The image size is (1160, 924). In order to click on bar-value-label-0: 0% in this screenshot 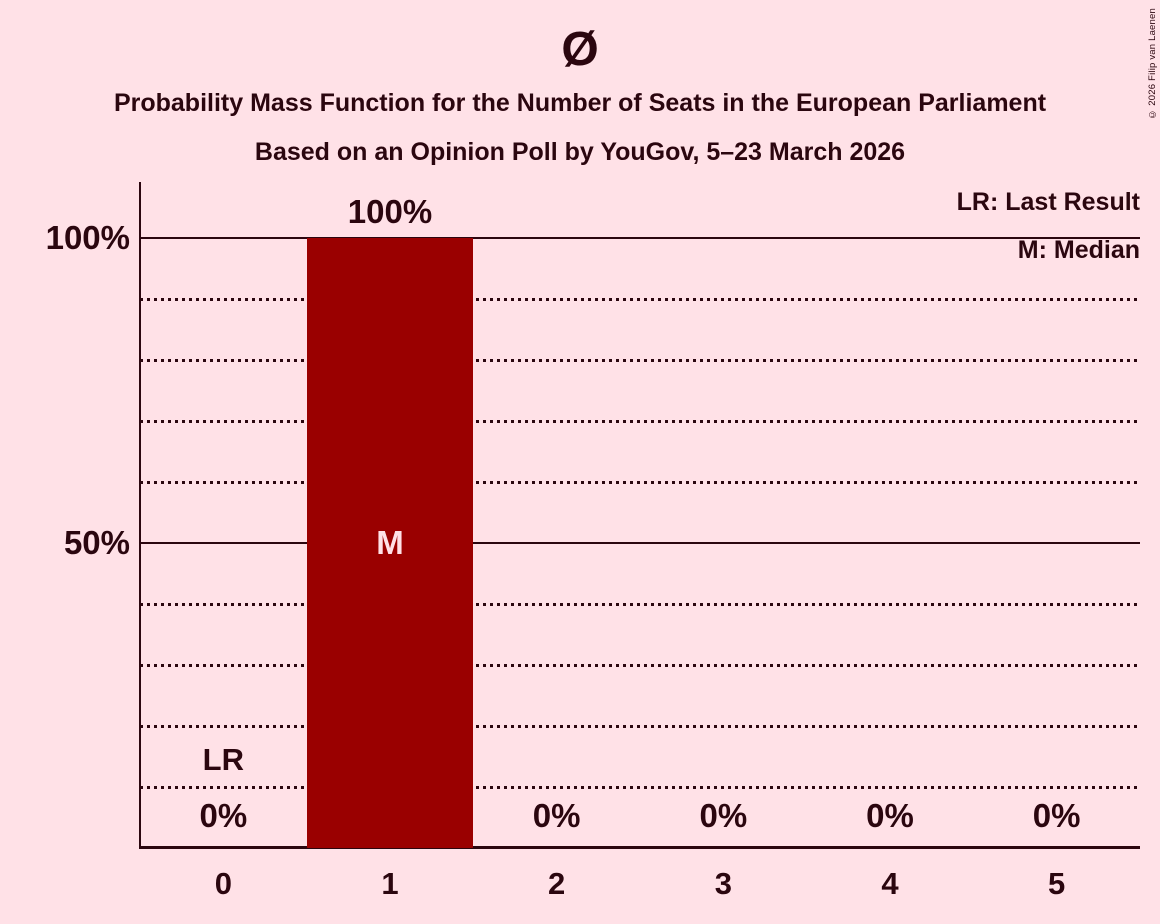, I will do `click(223, 815)`.